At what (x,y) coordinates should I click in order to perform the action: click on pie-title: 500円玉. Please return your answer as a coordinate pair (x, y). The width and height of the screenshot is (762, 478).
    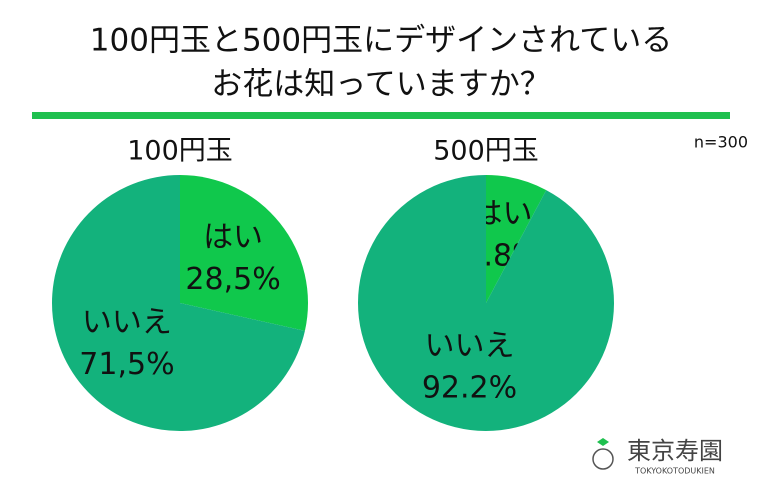
    Looking at the image, I should click on (486, 151).